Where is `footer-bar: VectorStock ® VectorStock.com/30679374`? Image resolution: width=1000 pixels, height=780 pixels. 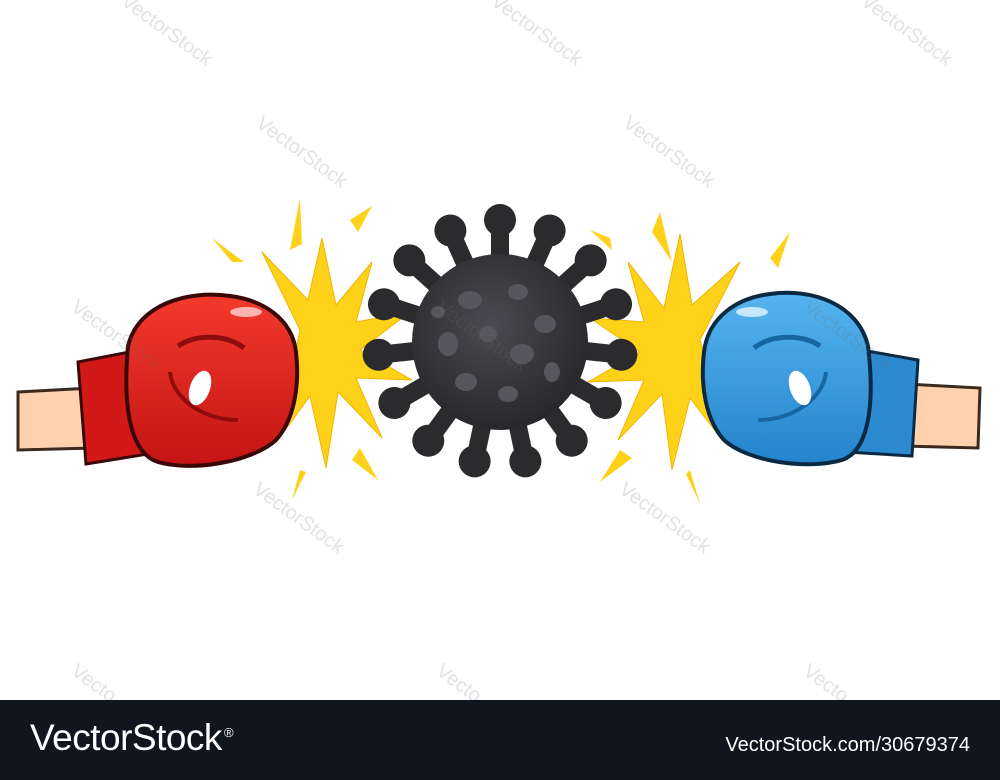
footer-bar: VectorStock ® VectorStock.com/30679374 is located at coordinates (500, 740).